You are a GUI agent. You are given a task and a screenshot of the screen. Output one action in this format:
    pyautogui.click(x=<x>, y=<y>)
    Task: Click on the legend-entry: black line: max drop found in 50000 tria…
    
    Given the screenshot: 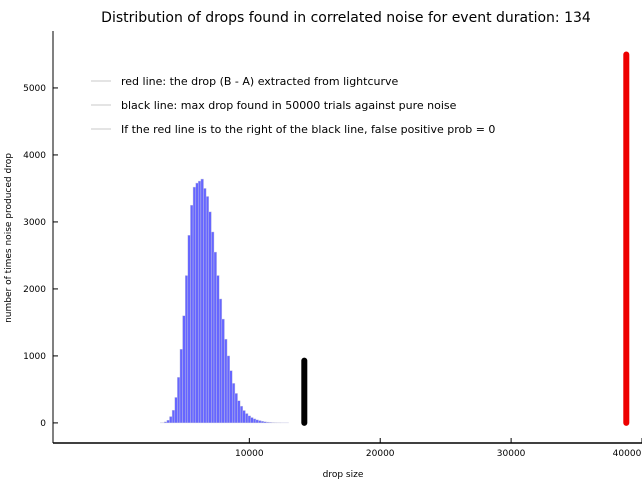 What is the action you would take?
    pyautogui.click(x=289, y=105)
    